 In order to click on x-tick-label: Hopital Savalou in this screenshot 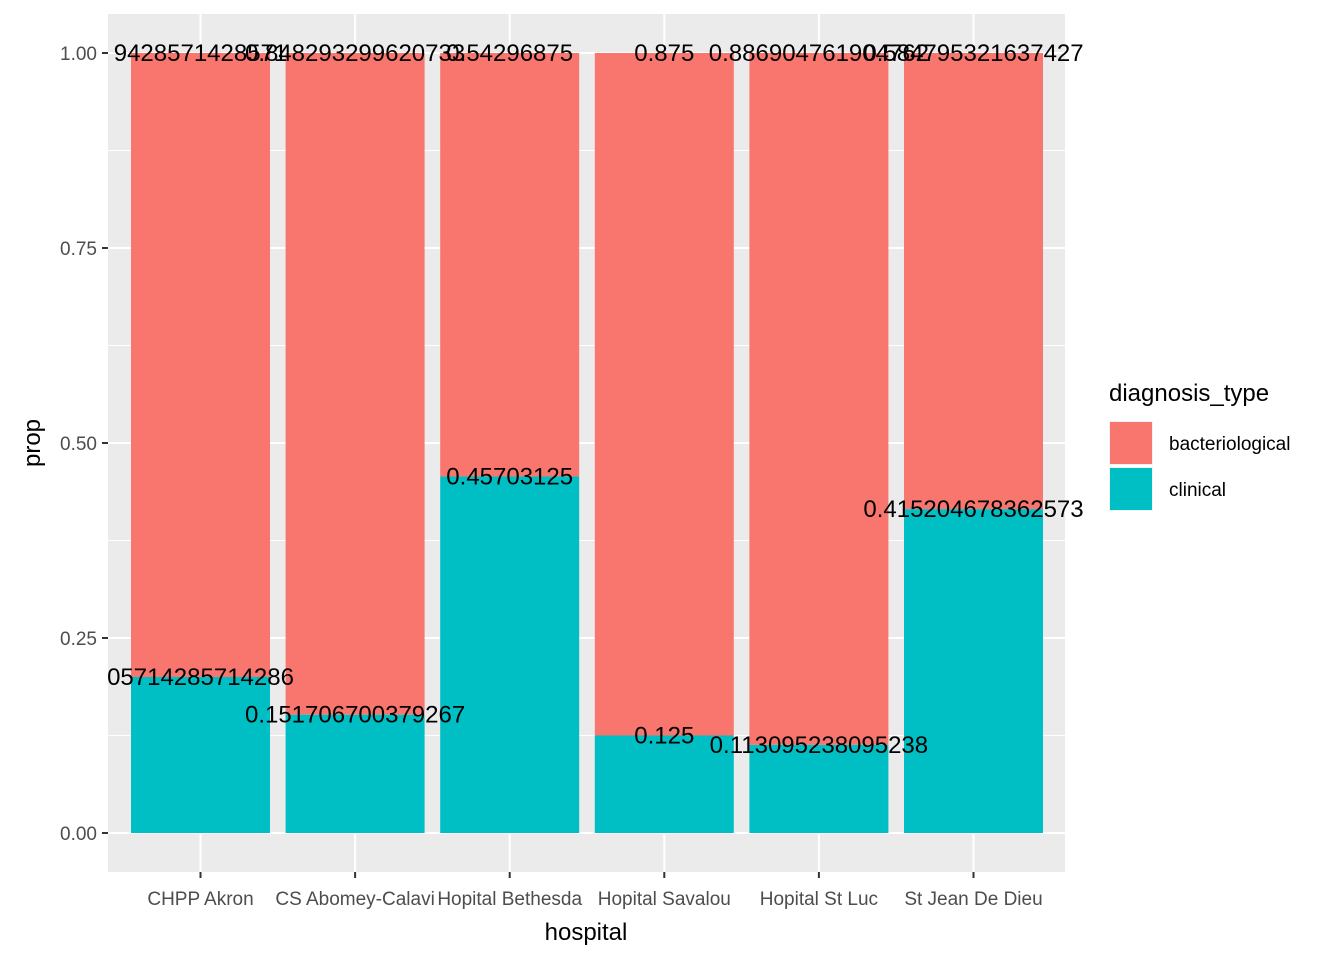, I will do `click(664, 899)`.